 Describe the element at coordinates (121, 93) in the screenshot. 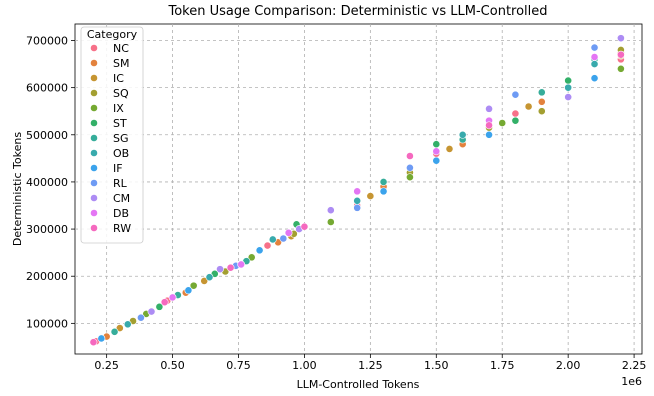

I see `legend-label: SQ` at that location.